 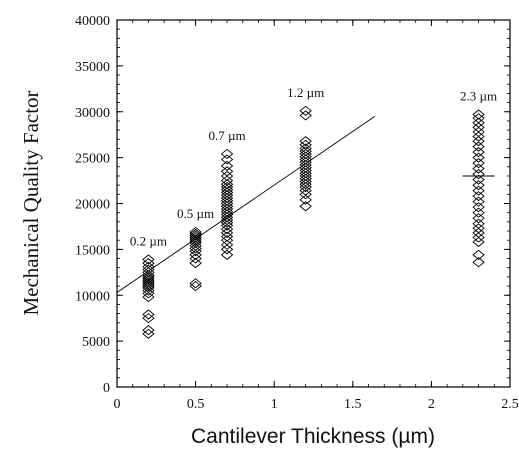 I want to click on x-tick-label: 0.5, so click(x=196, y=404).